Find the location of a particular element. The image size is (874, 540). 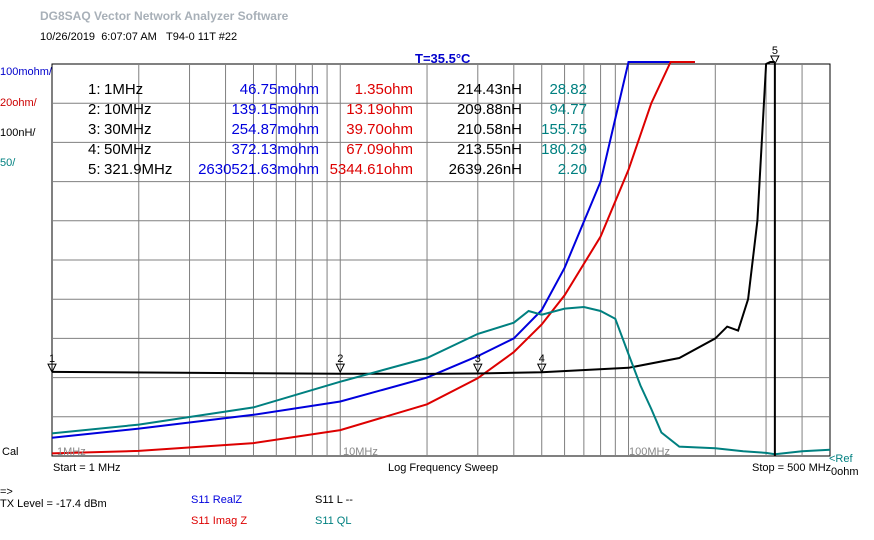

marker-4-freq: 50MHz is located at coordinates (128, 149).